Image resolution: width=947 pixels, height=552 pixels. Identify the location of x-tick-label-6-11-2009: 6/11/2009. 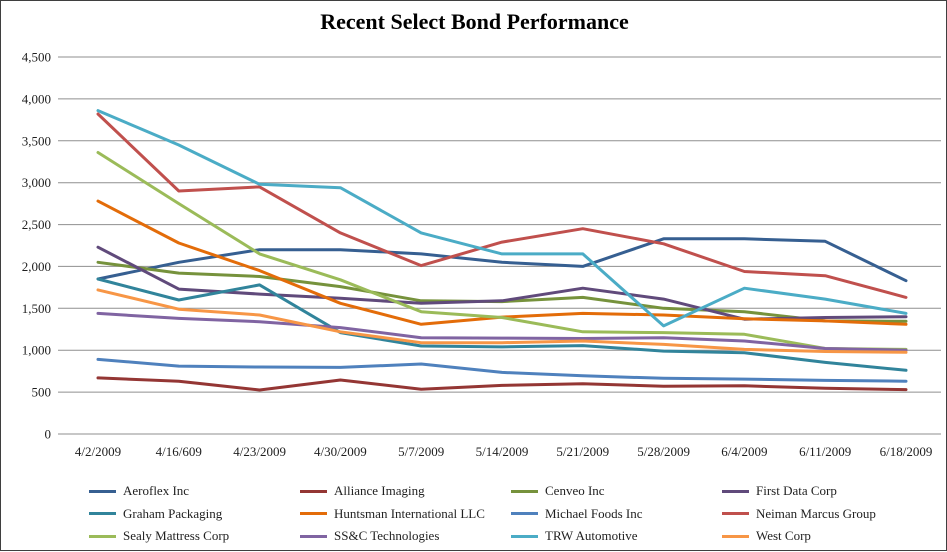
(825, 451).